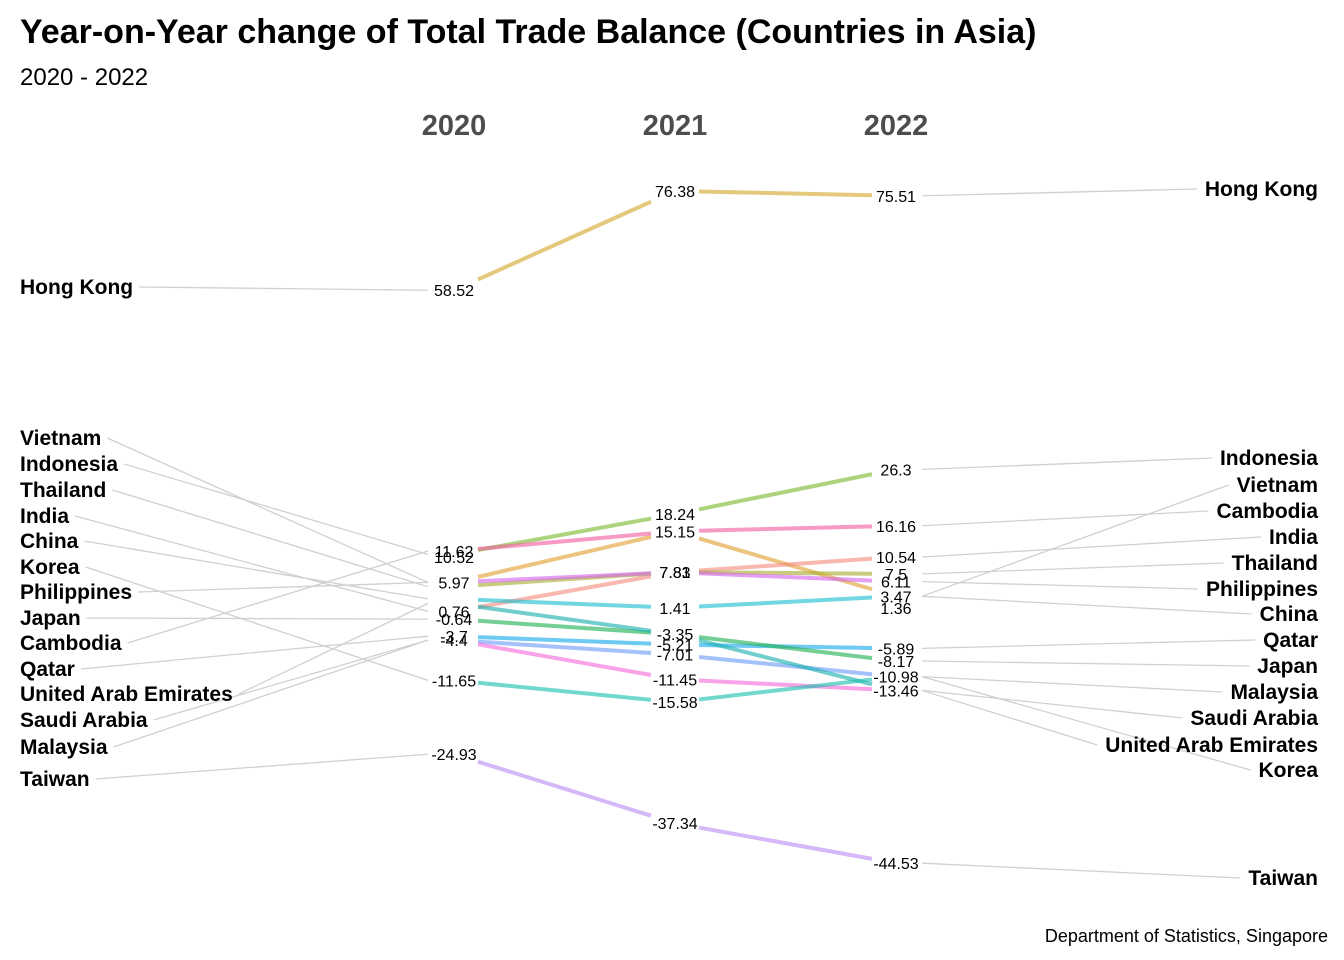  What do you see at coordinates (454, 641) in the screenshot?
I see `value-label-2020-6: -4.4` at bounding box center [454, 641].